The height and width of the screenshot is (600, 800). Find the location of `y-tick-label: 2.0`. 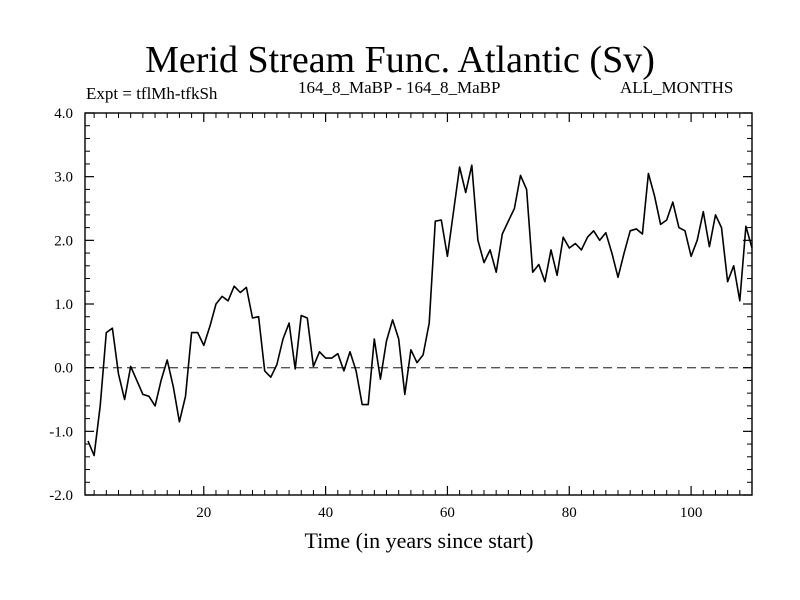

y-tick-label: 2.0 is located at coordinates (63, 241).